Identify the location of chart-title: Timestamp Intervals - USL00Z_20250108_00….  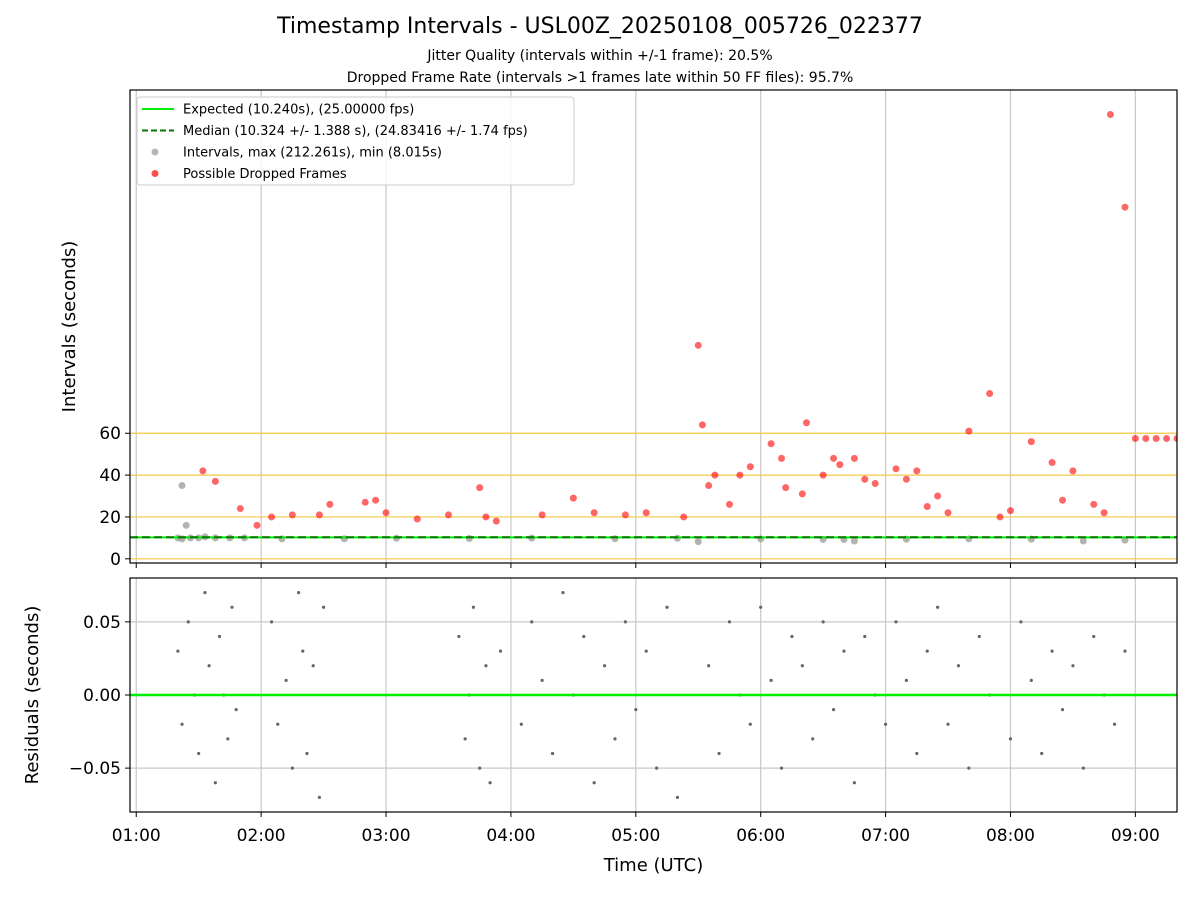
(600, 26).